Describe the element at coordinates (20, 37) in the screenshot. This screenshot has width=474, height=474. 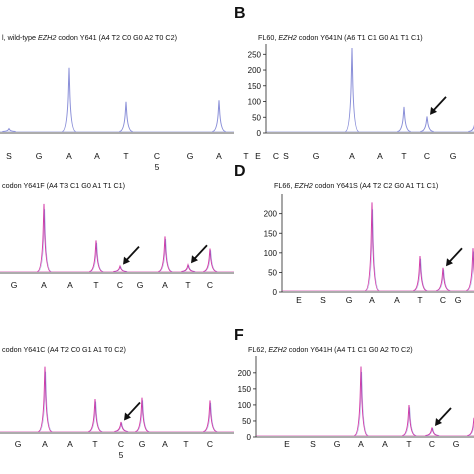
I see `title-prefix: l, wild-type` at that location.